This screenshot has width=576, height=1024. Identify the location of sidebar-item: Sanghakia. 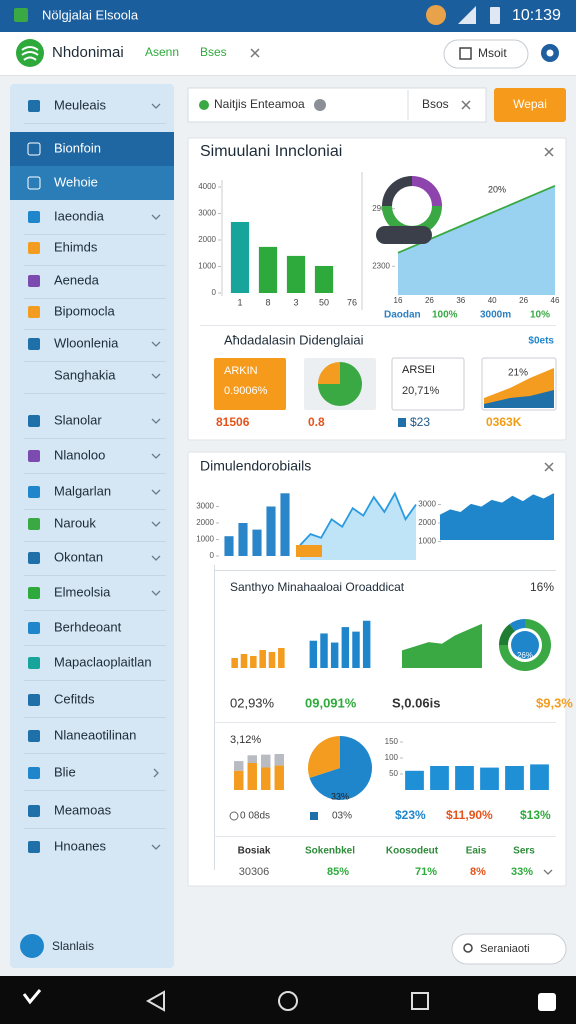
(85, 374).